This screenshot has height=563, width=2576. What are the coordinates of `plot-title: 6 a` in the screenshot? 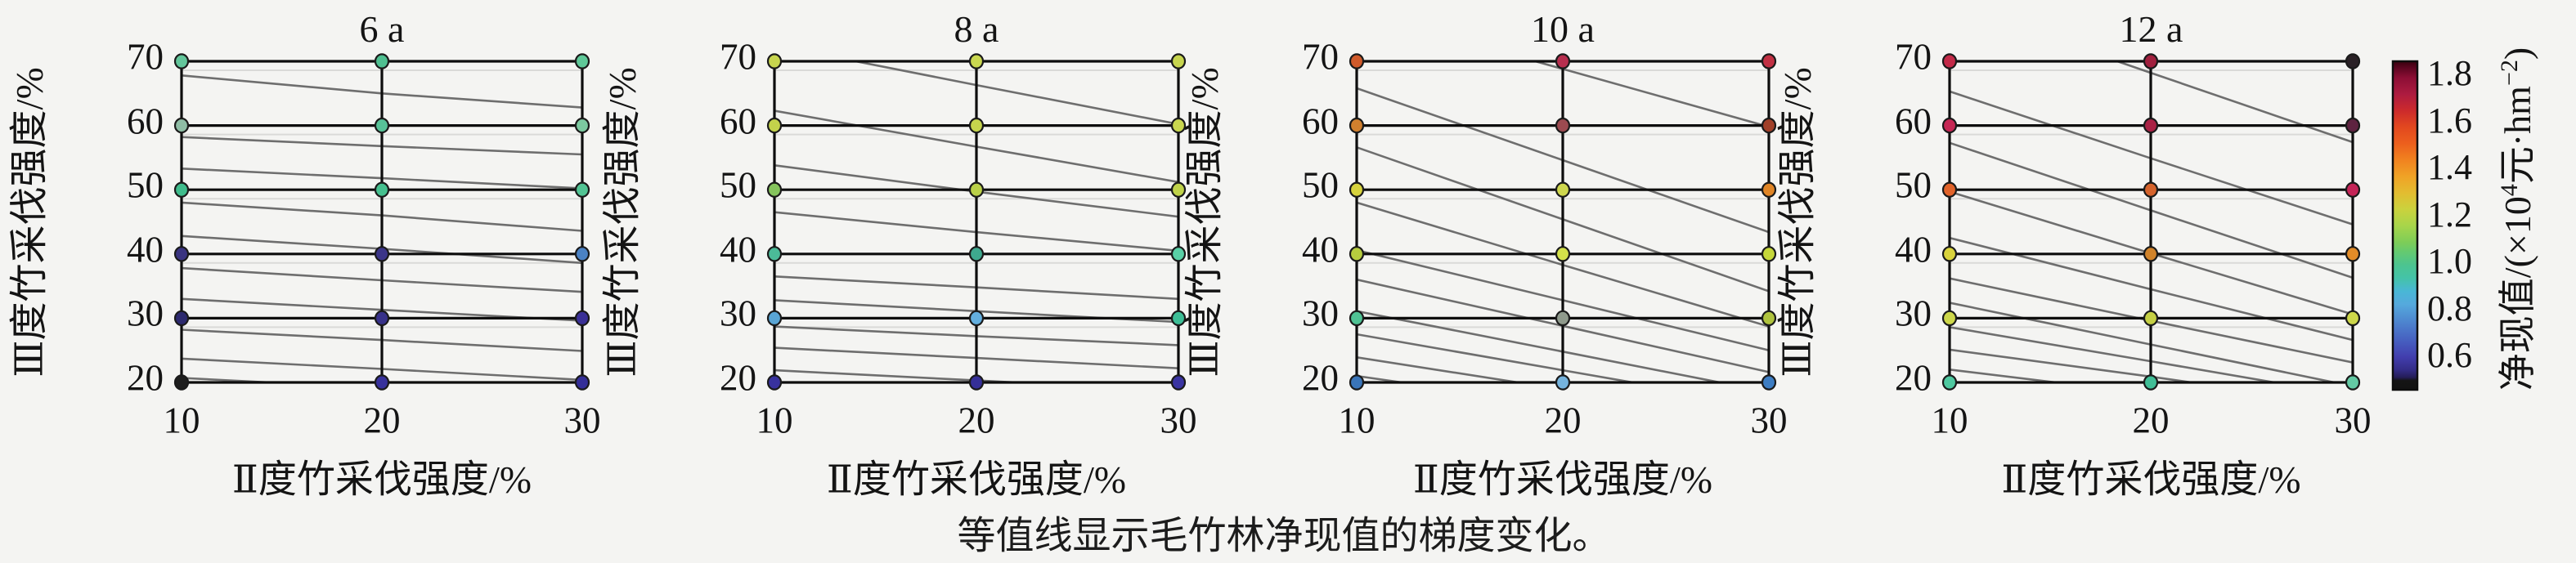 It's located at (382, 29).